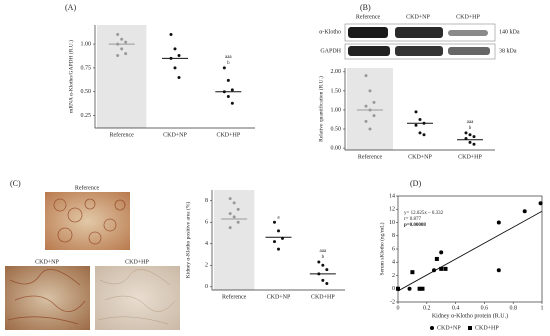 The height and width of the screenshot is (336, 550). Describe the element at coordinates (70, 76) in the screenshot. I see `y-axis-label: mRNA α-Klotho/GAPDH (R.U.)` at that location.